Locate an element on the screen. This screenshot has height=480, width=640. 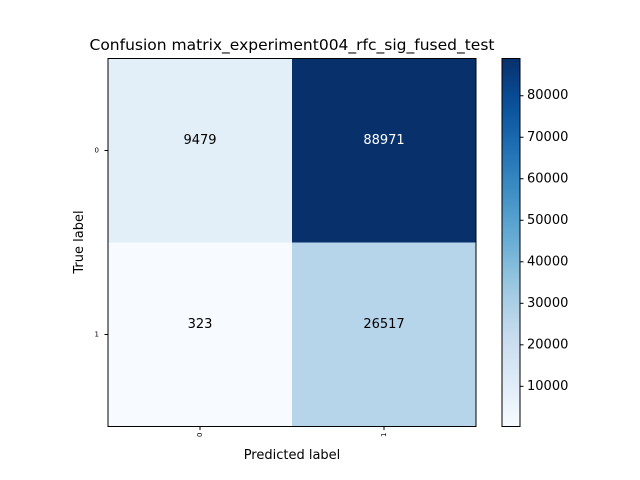
x-tick-label: 0 is located at coordinates (200, 435).